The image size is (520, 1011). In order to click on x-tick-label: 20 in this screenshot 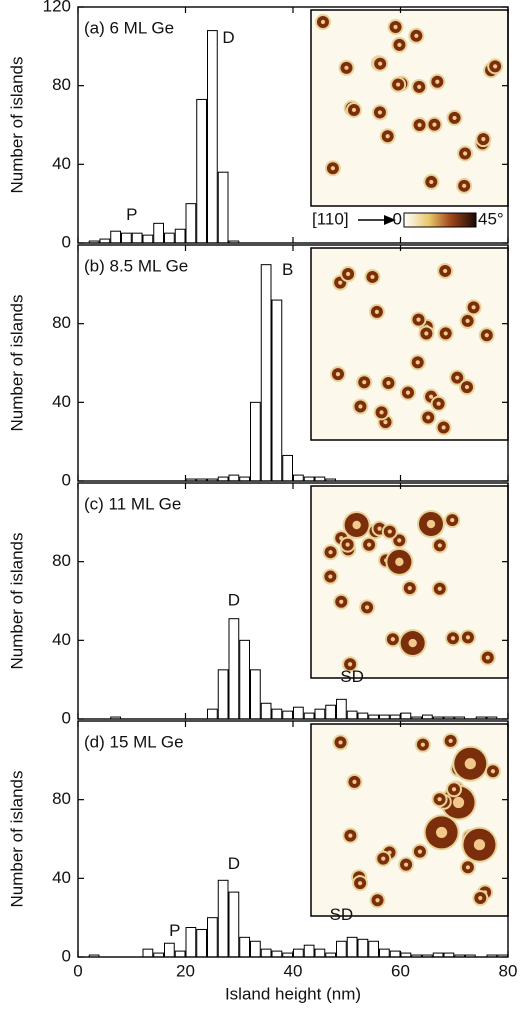, I will do `click(185, 970)`.